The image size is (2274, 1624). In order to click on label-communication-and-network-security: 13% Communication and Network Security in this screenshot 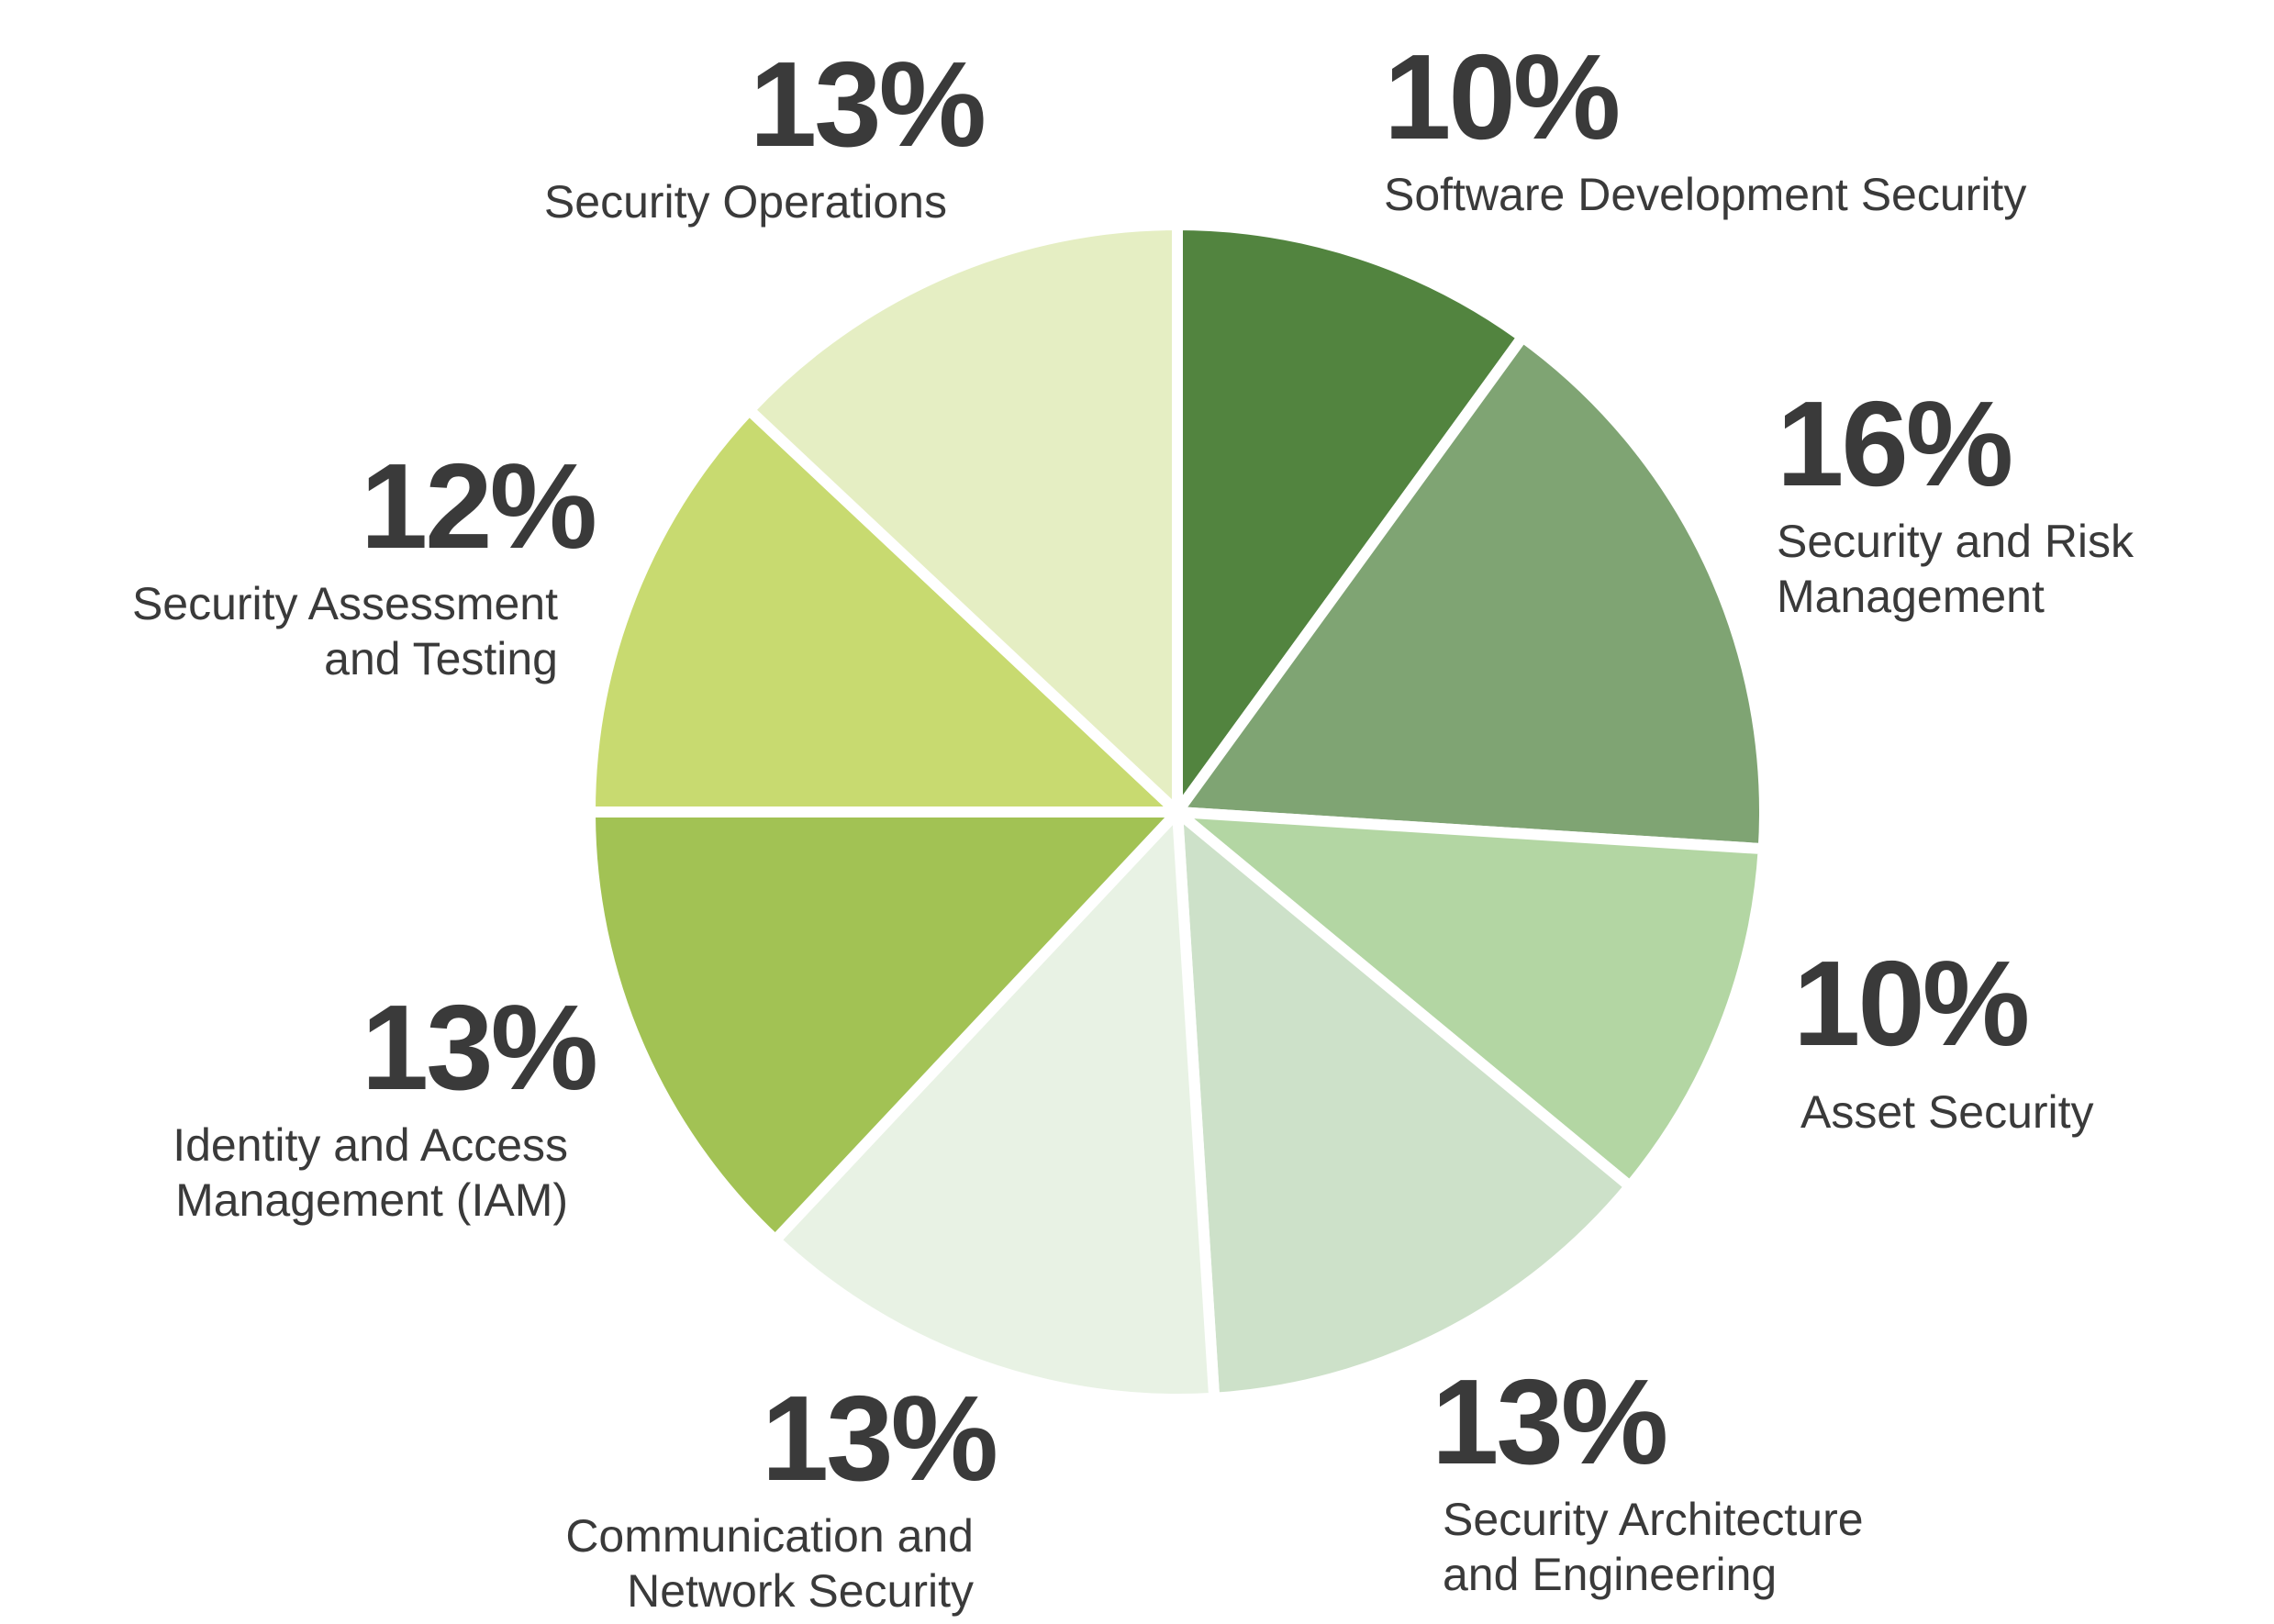, I will do `click(781, 1498)`.